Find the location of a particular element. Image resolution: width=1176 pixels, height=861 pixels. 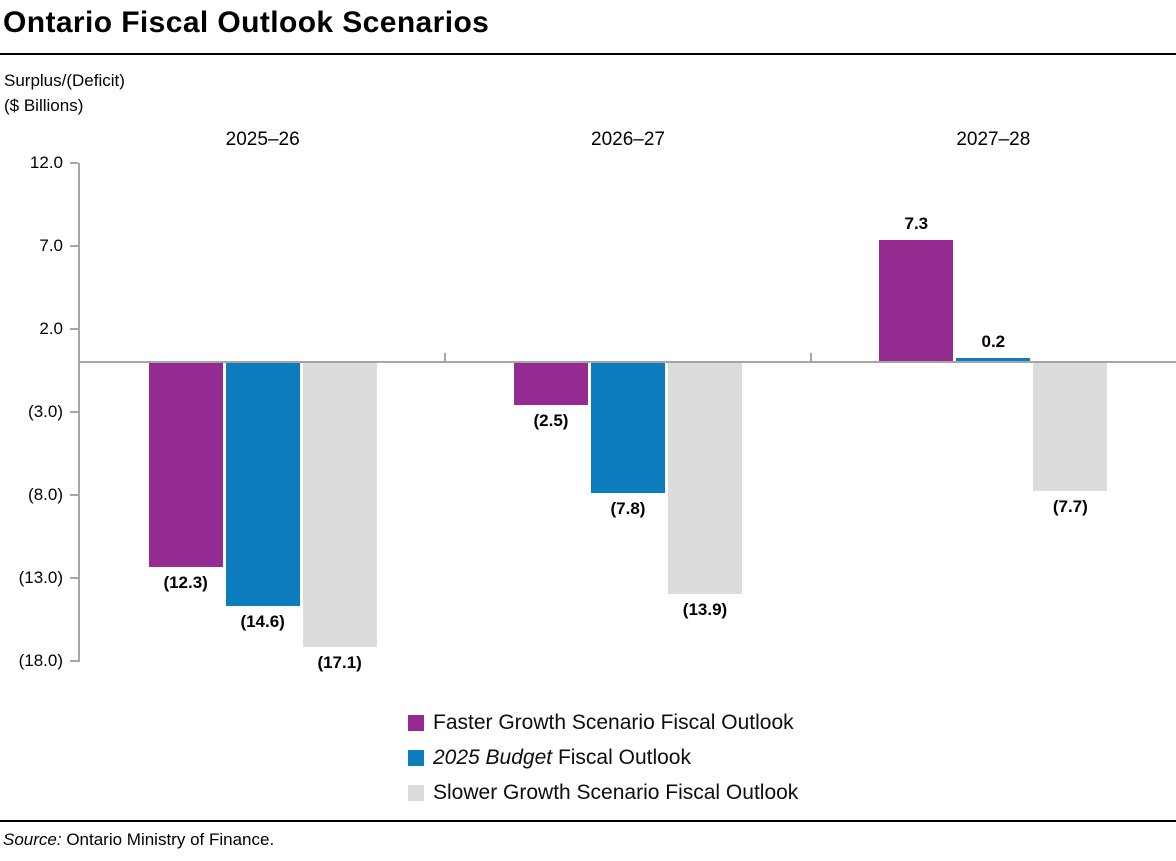

source-divider is located at coordinates (588, 821).